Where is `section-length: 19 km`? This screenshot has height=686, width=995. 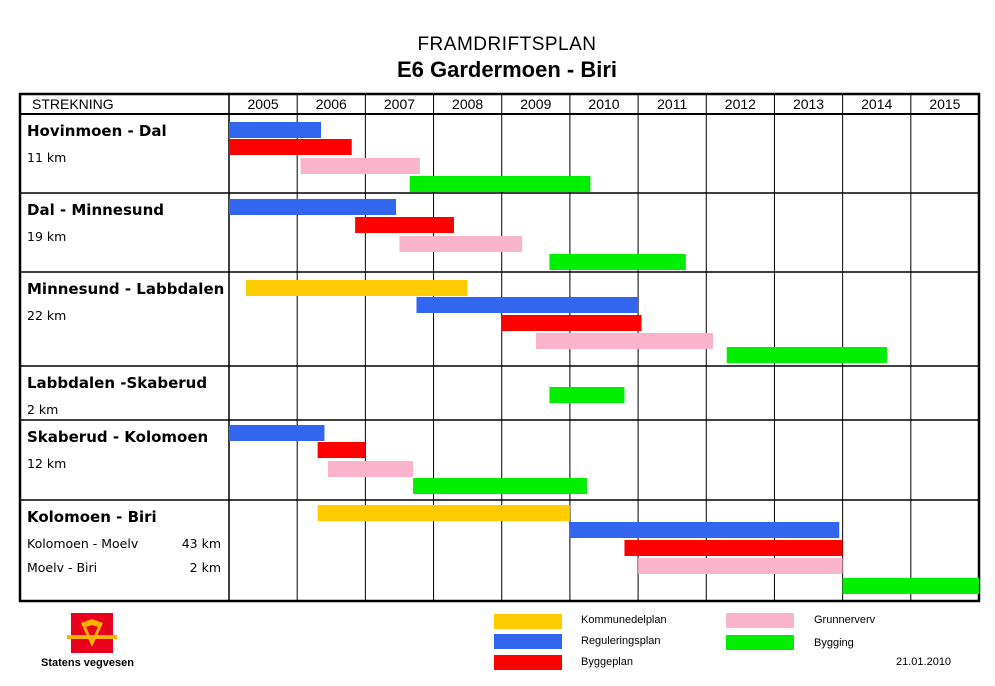
section-length: 19 km is located at coordinates (46, 236).